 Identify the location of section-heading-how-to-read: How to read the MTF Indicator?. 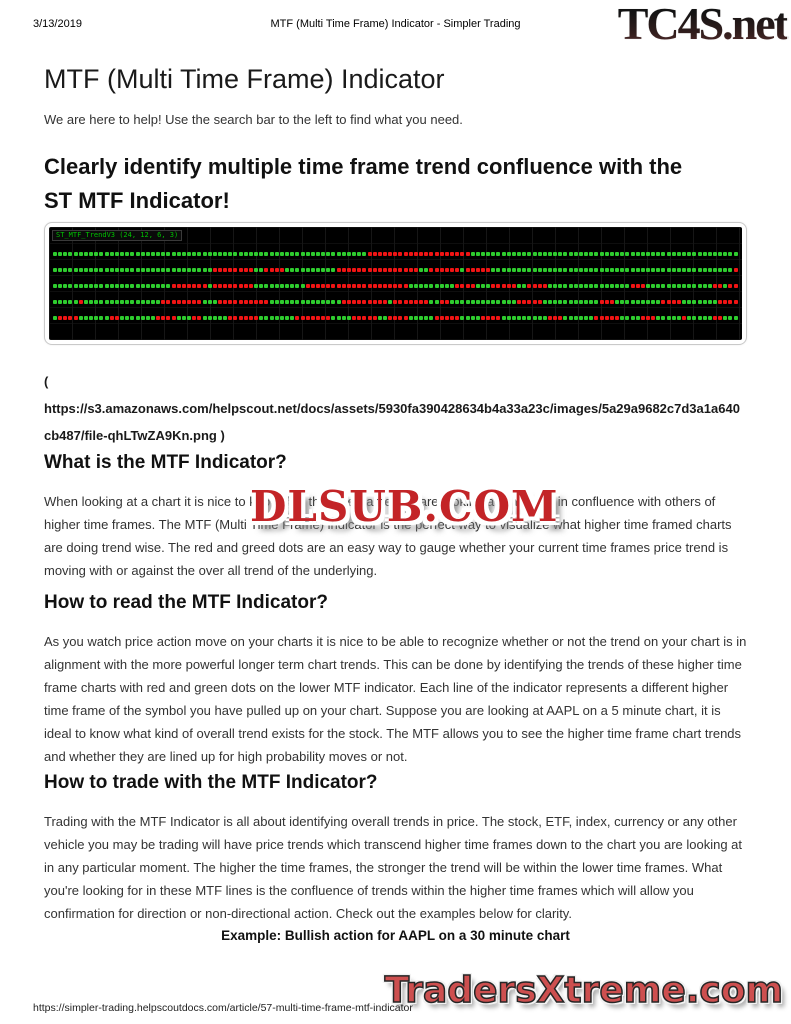
(186, 602).